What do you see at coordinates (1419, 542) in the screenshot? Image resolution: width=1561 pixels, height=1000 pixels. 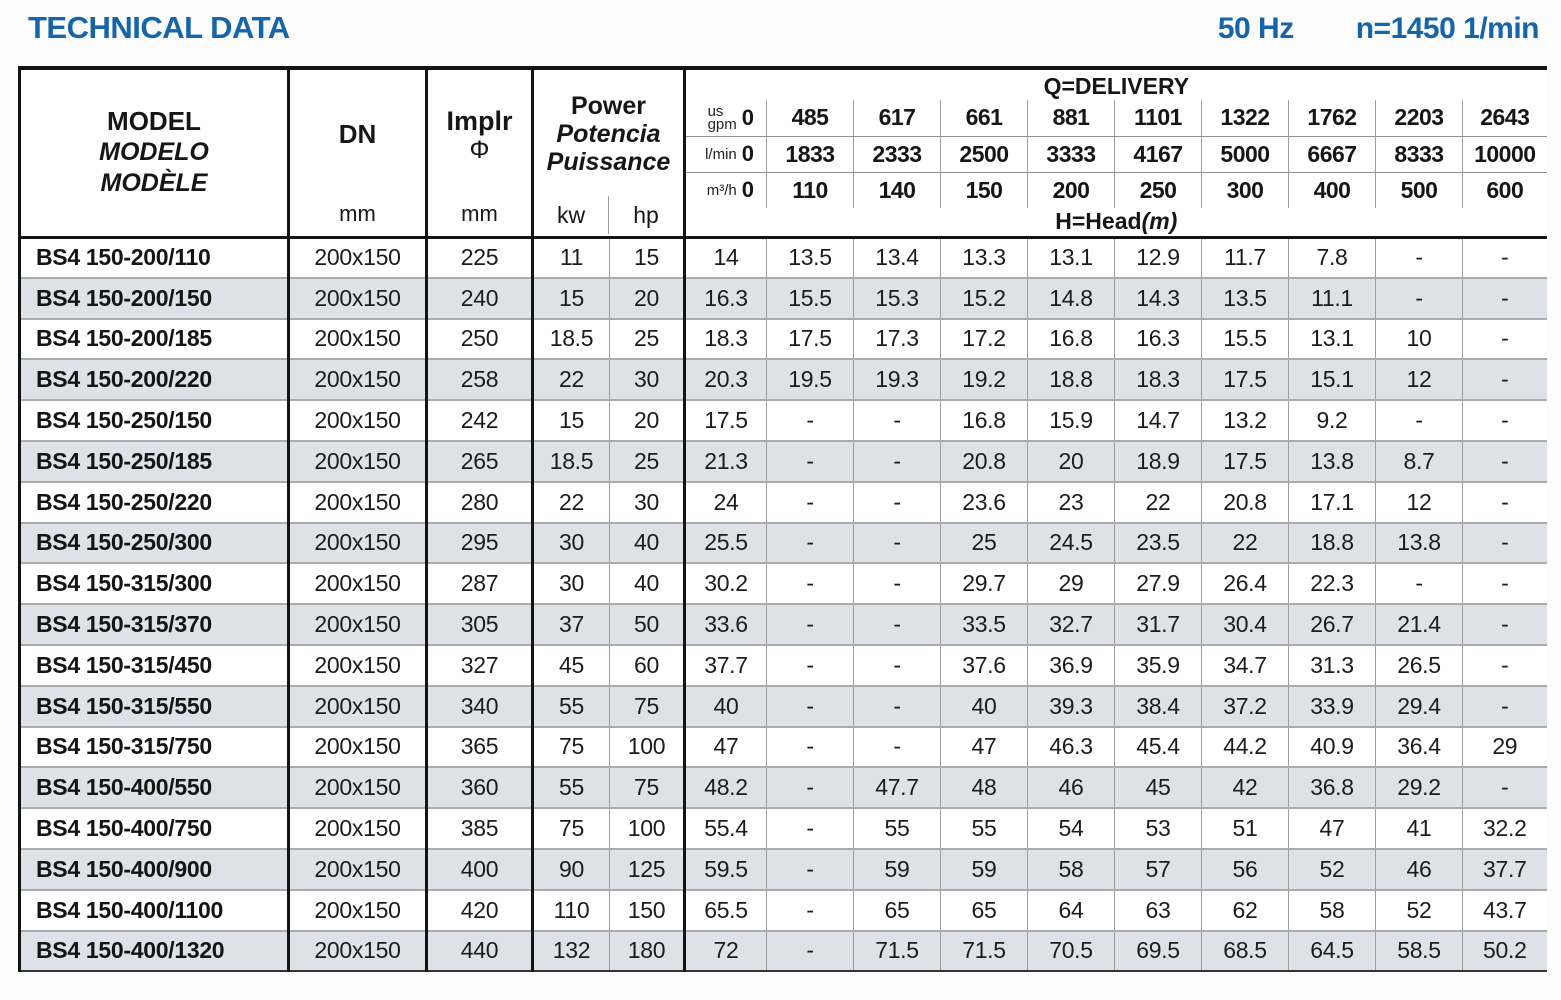 I see `head-value-cell: 13.8` at bounding box center [1419, 542].